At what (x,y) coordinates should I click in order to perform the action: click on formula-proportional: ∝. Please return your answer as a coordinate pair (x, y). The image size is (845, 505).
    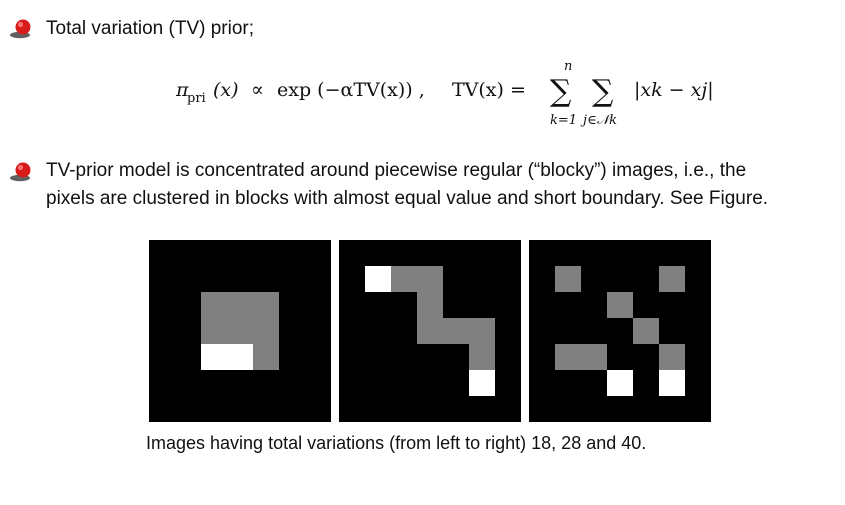
    Looking at the image, I should click on (257, 90).